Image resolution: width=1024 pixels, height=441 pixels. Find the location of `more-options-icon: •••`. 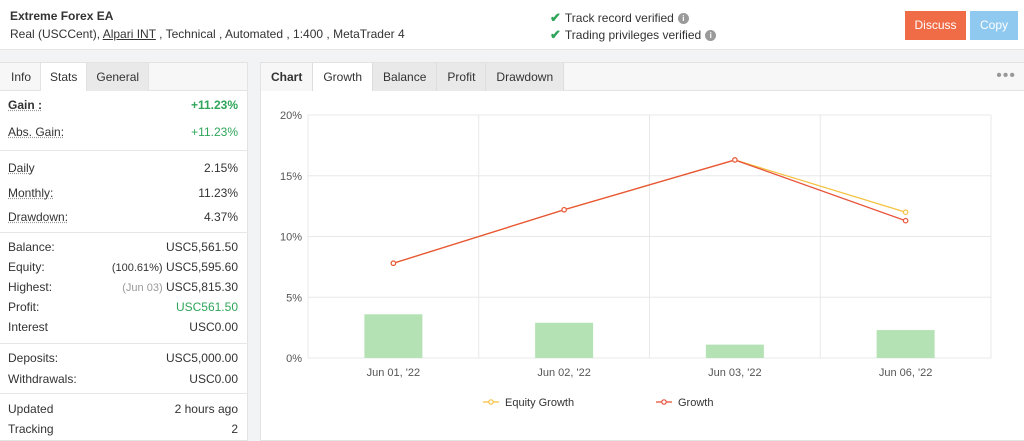

more-options-icon: ••• is located at coordinates (1006, 75).